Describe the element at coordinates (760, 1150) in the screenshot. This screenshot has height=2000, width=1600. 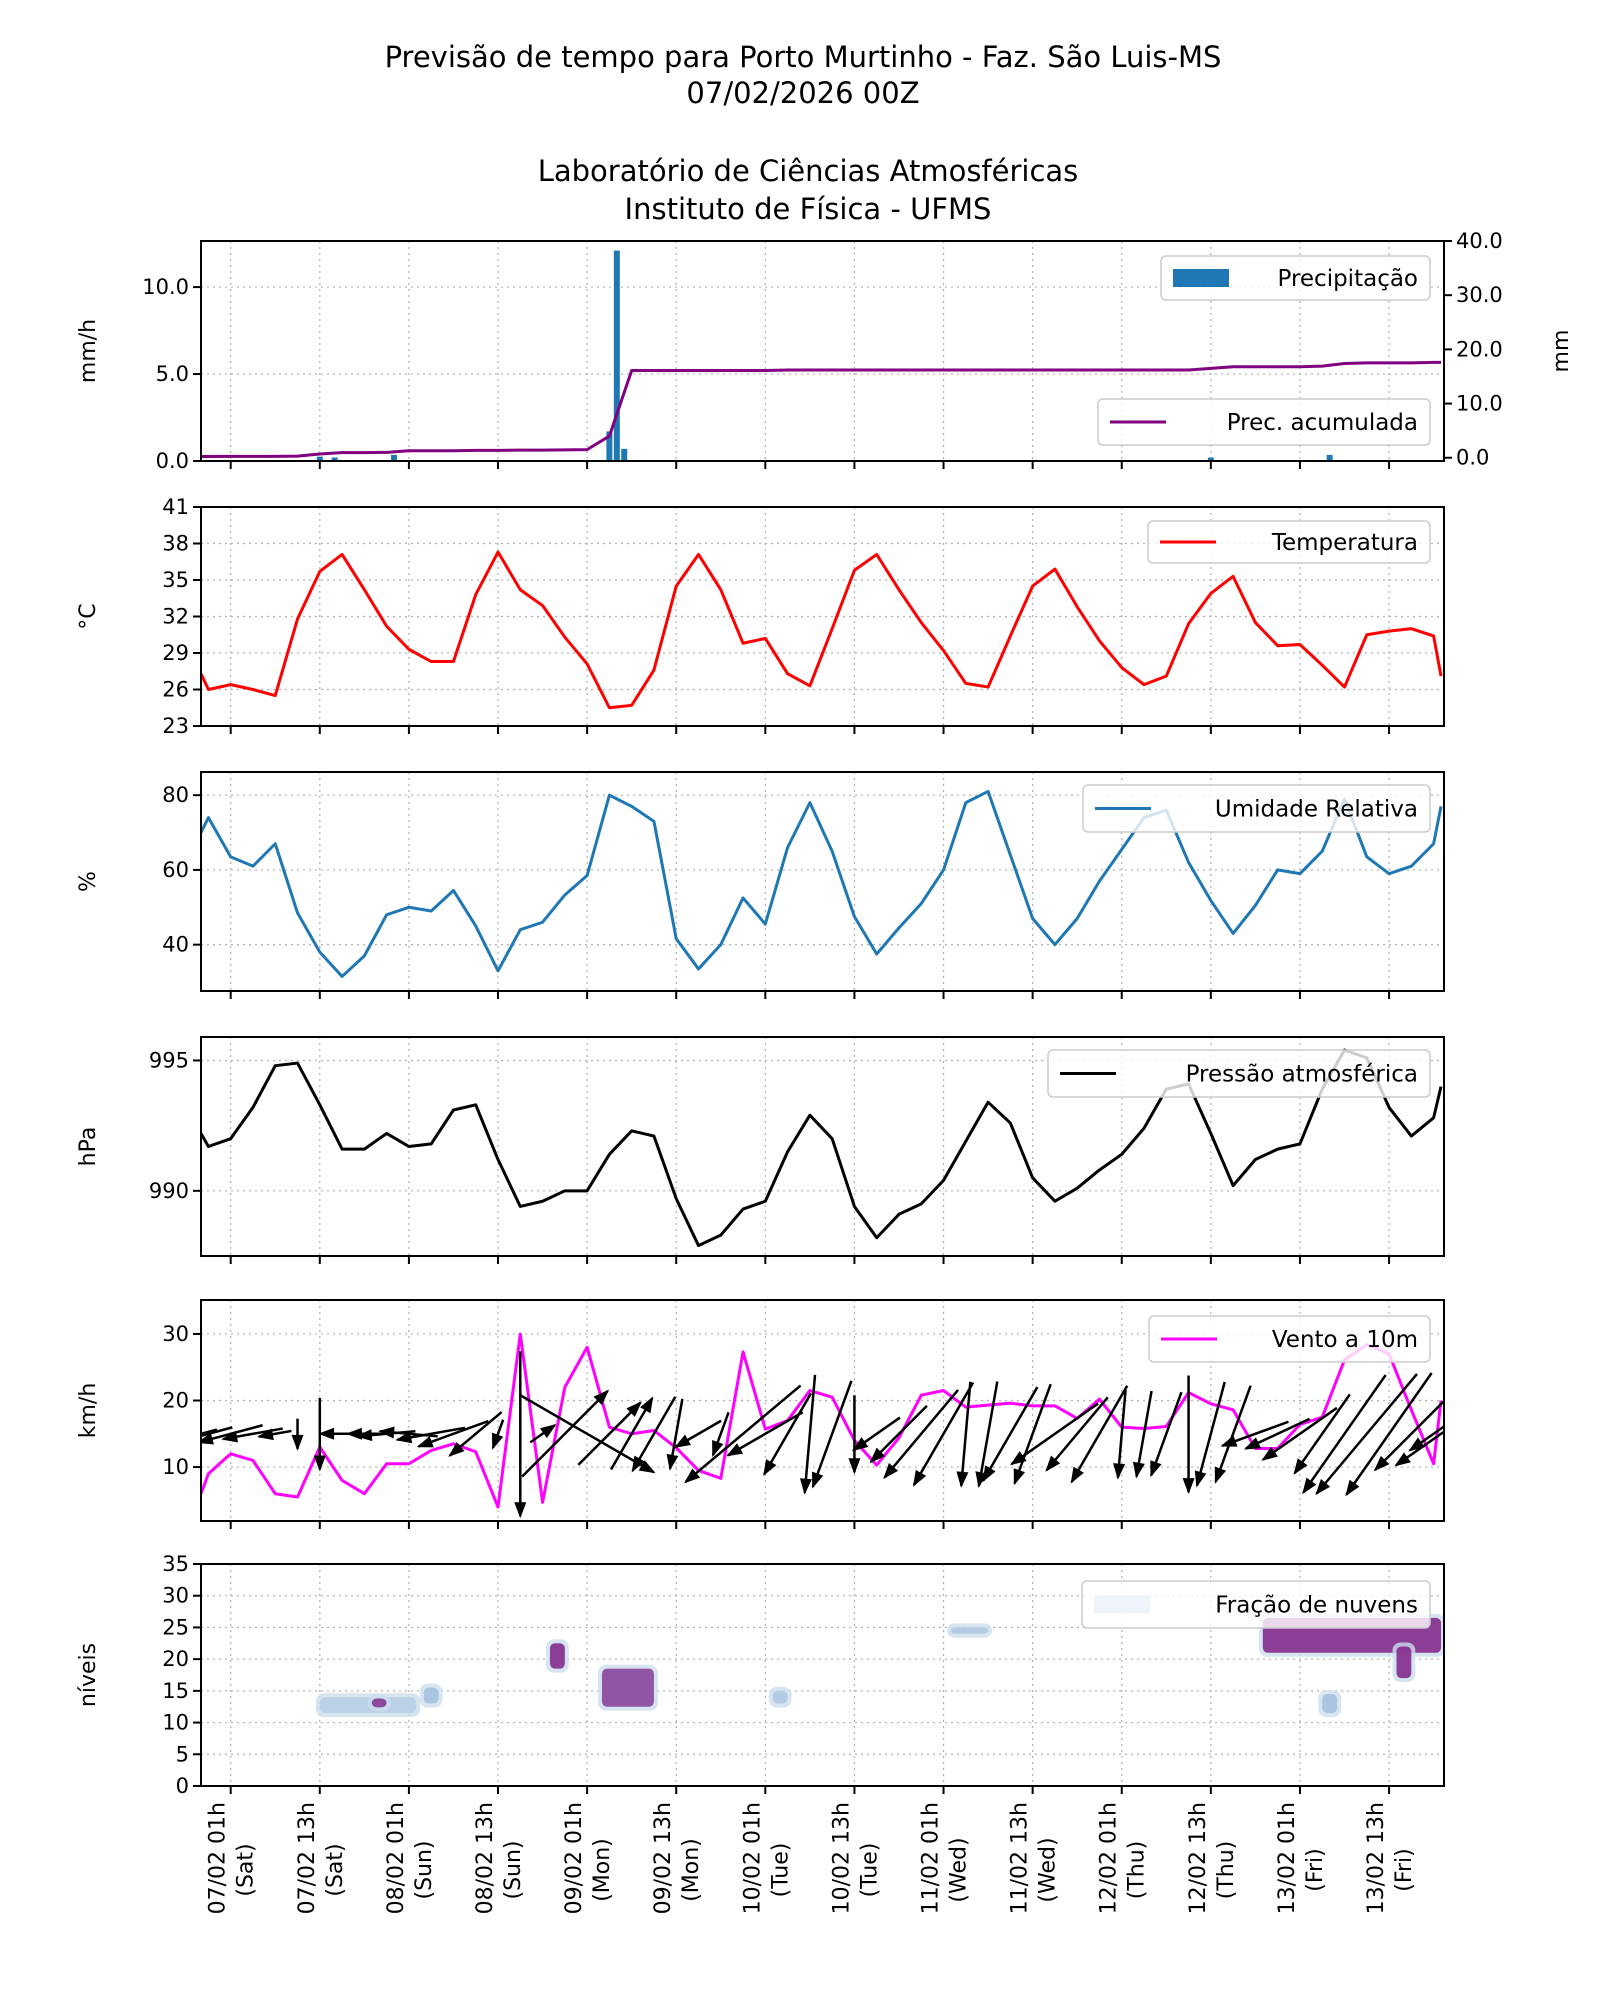
I see `panel-3: 990 995 hPa Pressão atmosférica` at that location.